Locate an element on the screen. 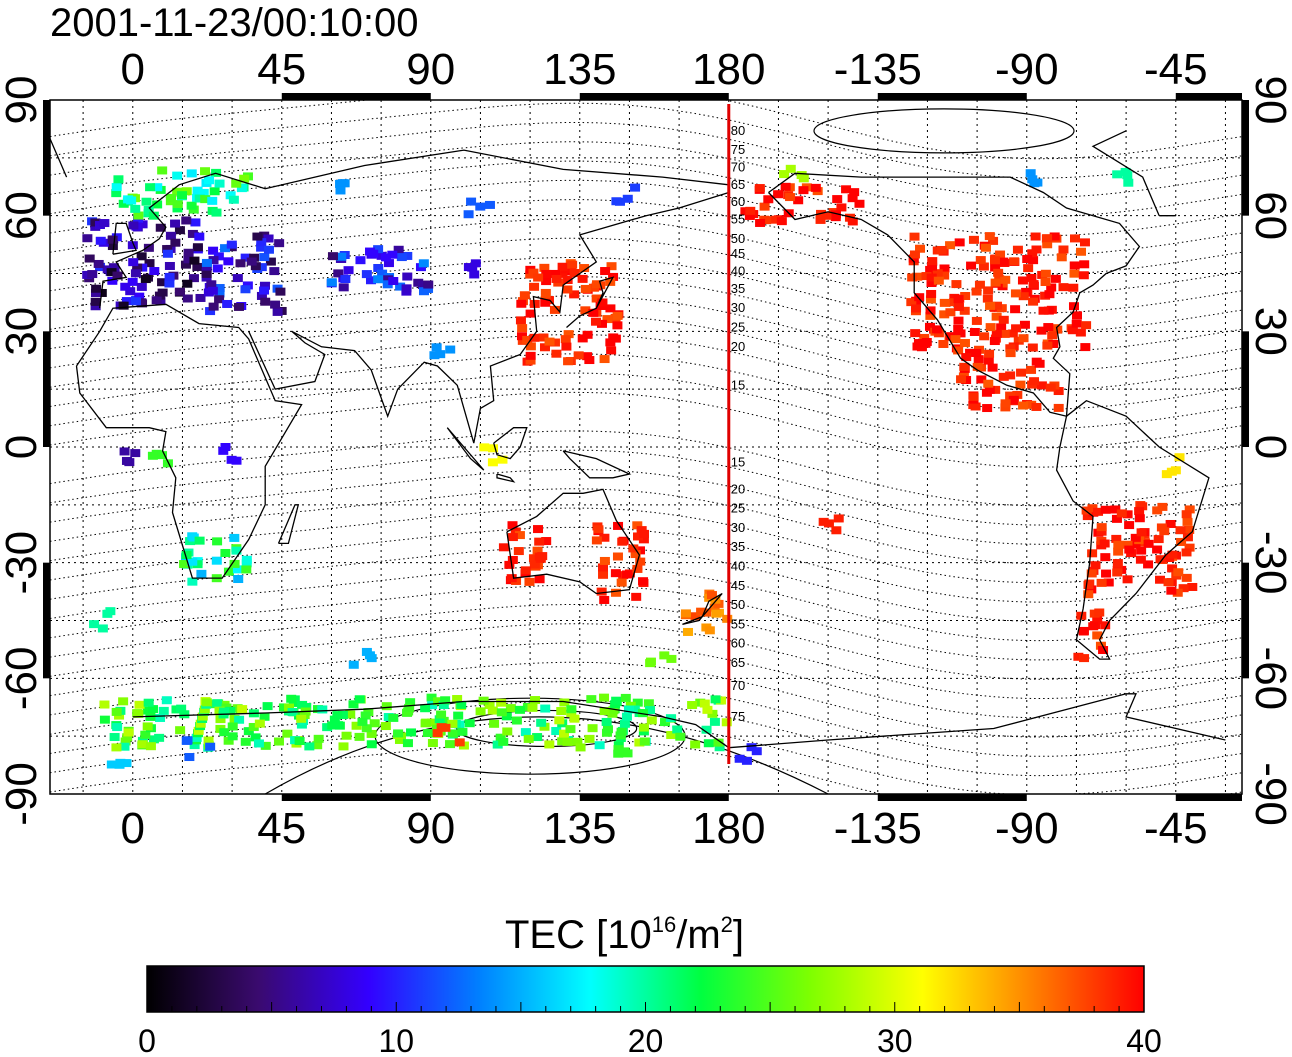  map-title: 2001-11-23/00:10:00 is located at coordinates (234, 23).